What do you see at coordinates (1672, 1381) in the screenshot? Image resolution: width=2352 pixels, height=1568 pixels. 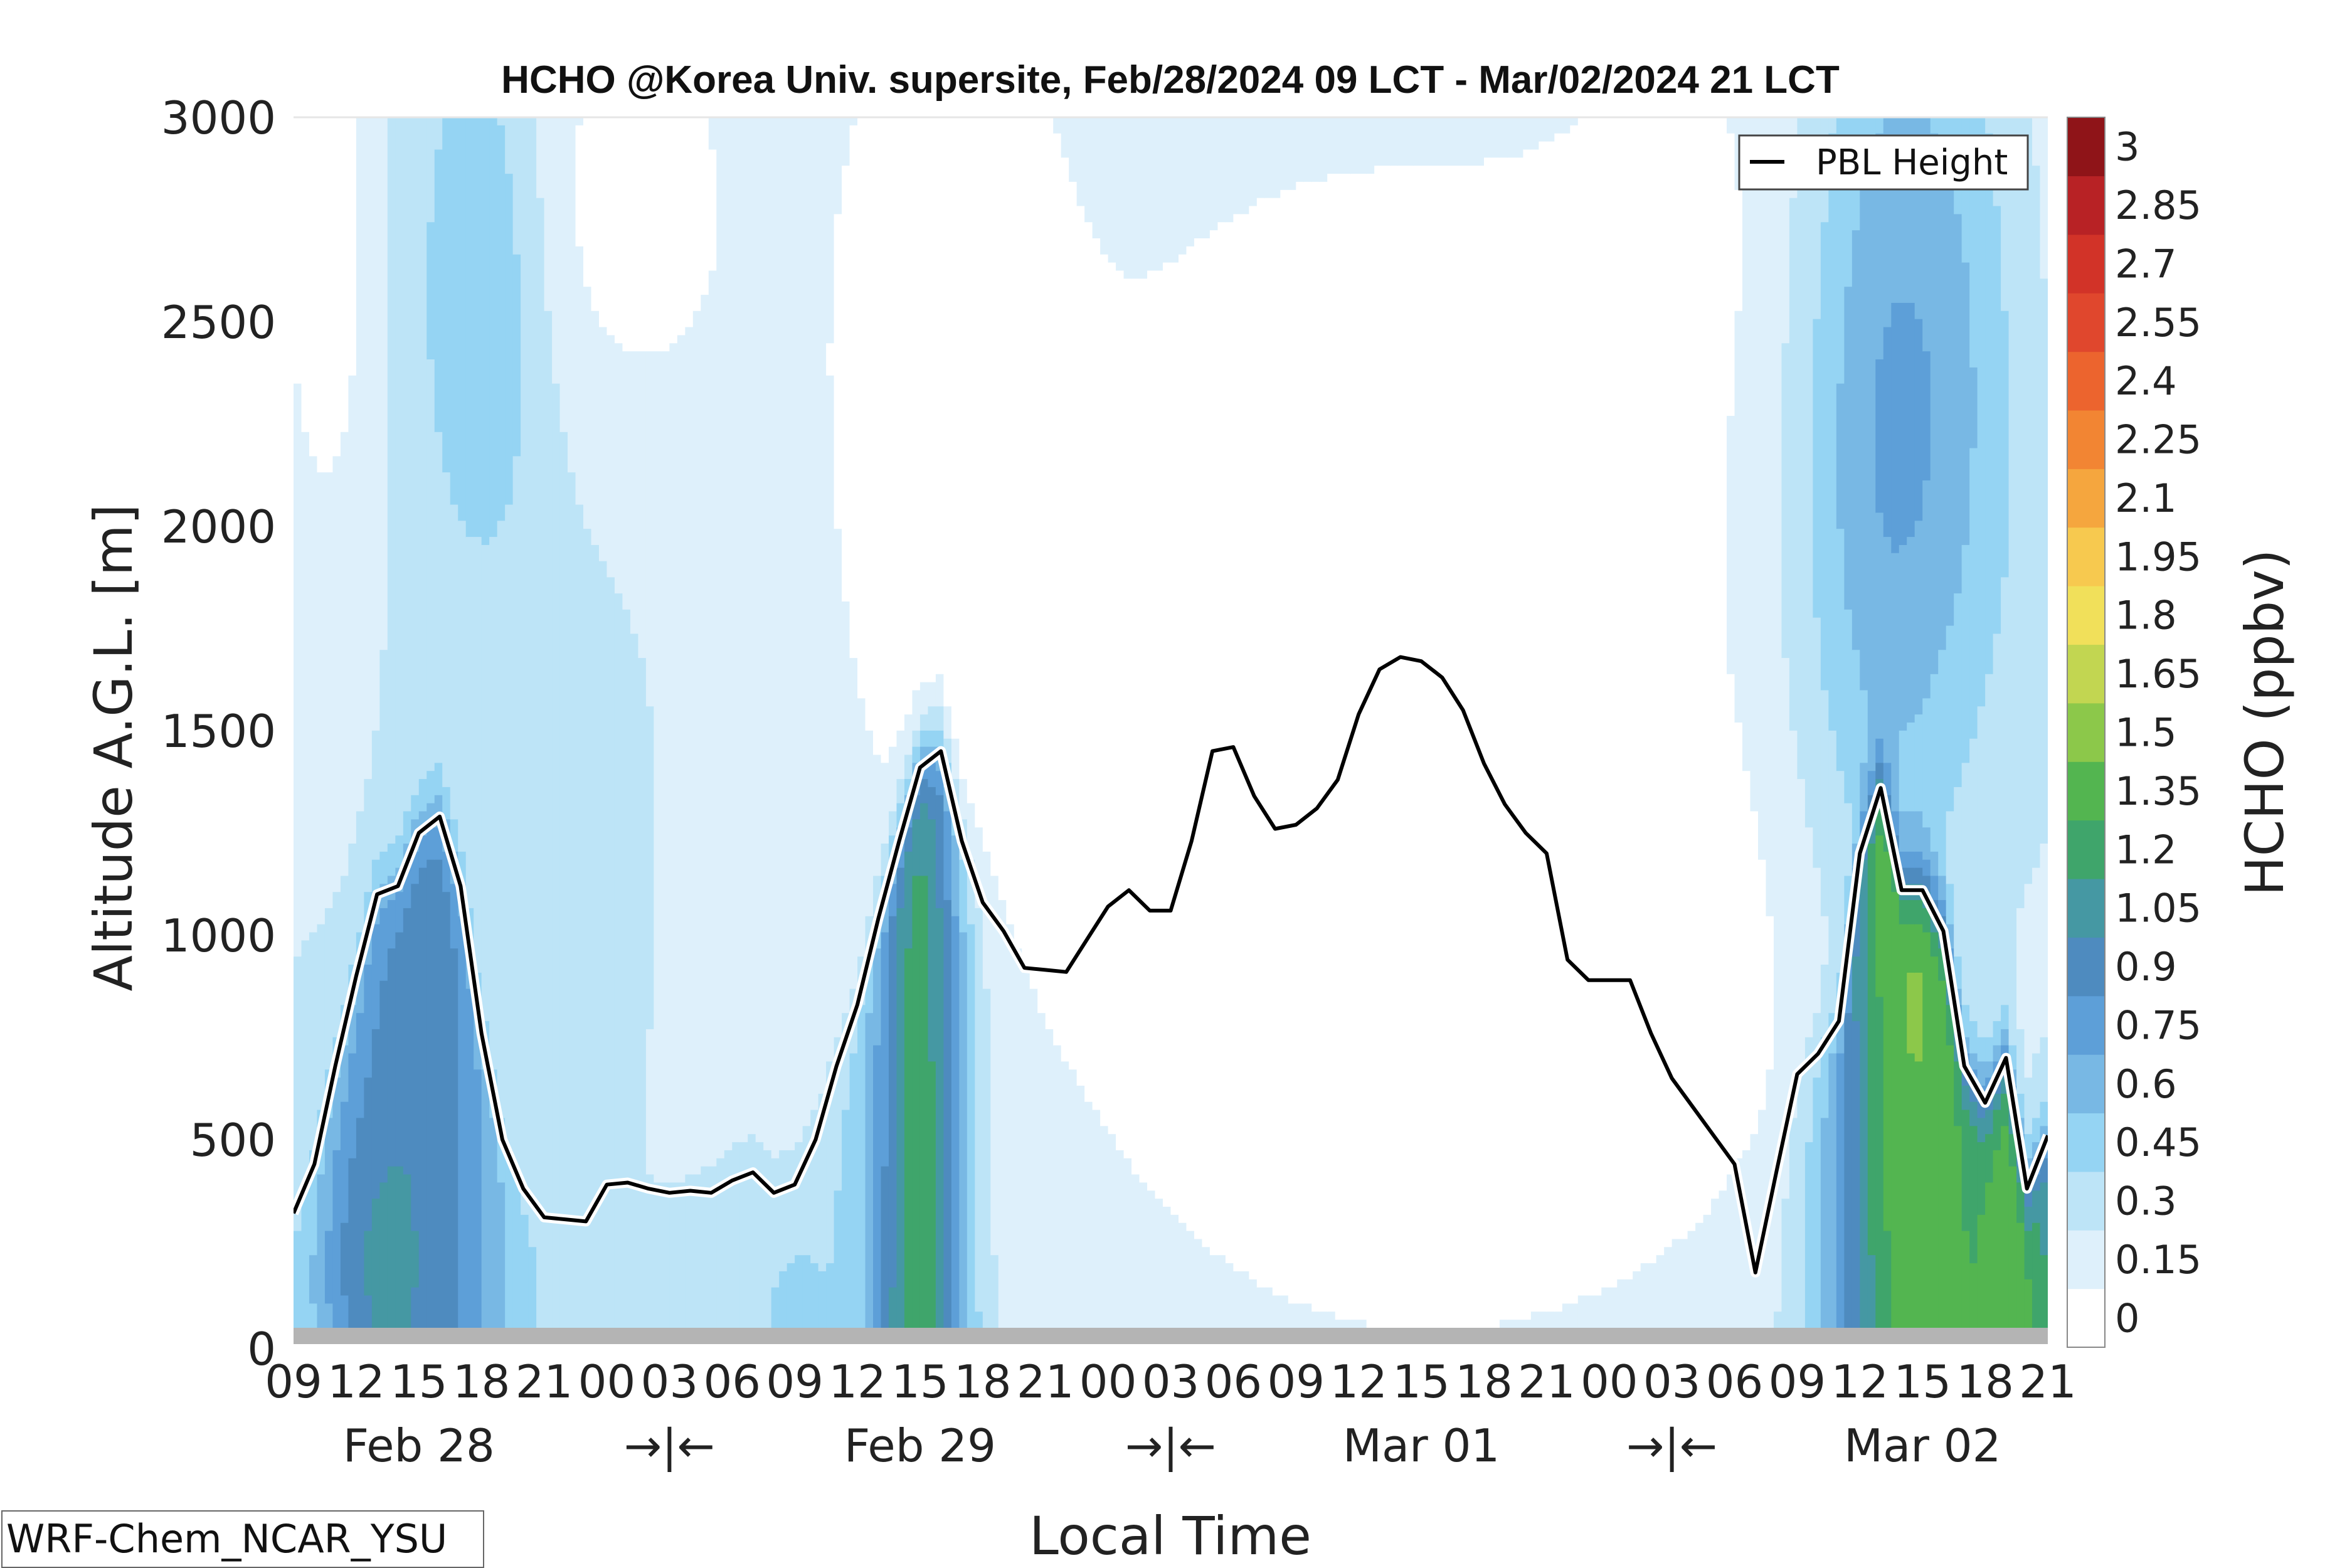 I see `x-tick-label: 03` at bounding box center [1672, 1381].